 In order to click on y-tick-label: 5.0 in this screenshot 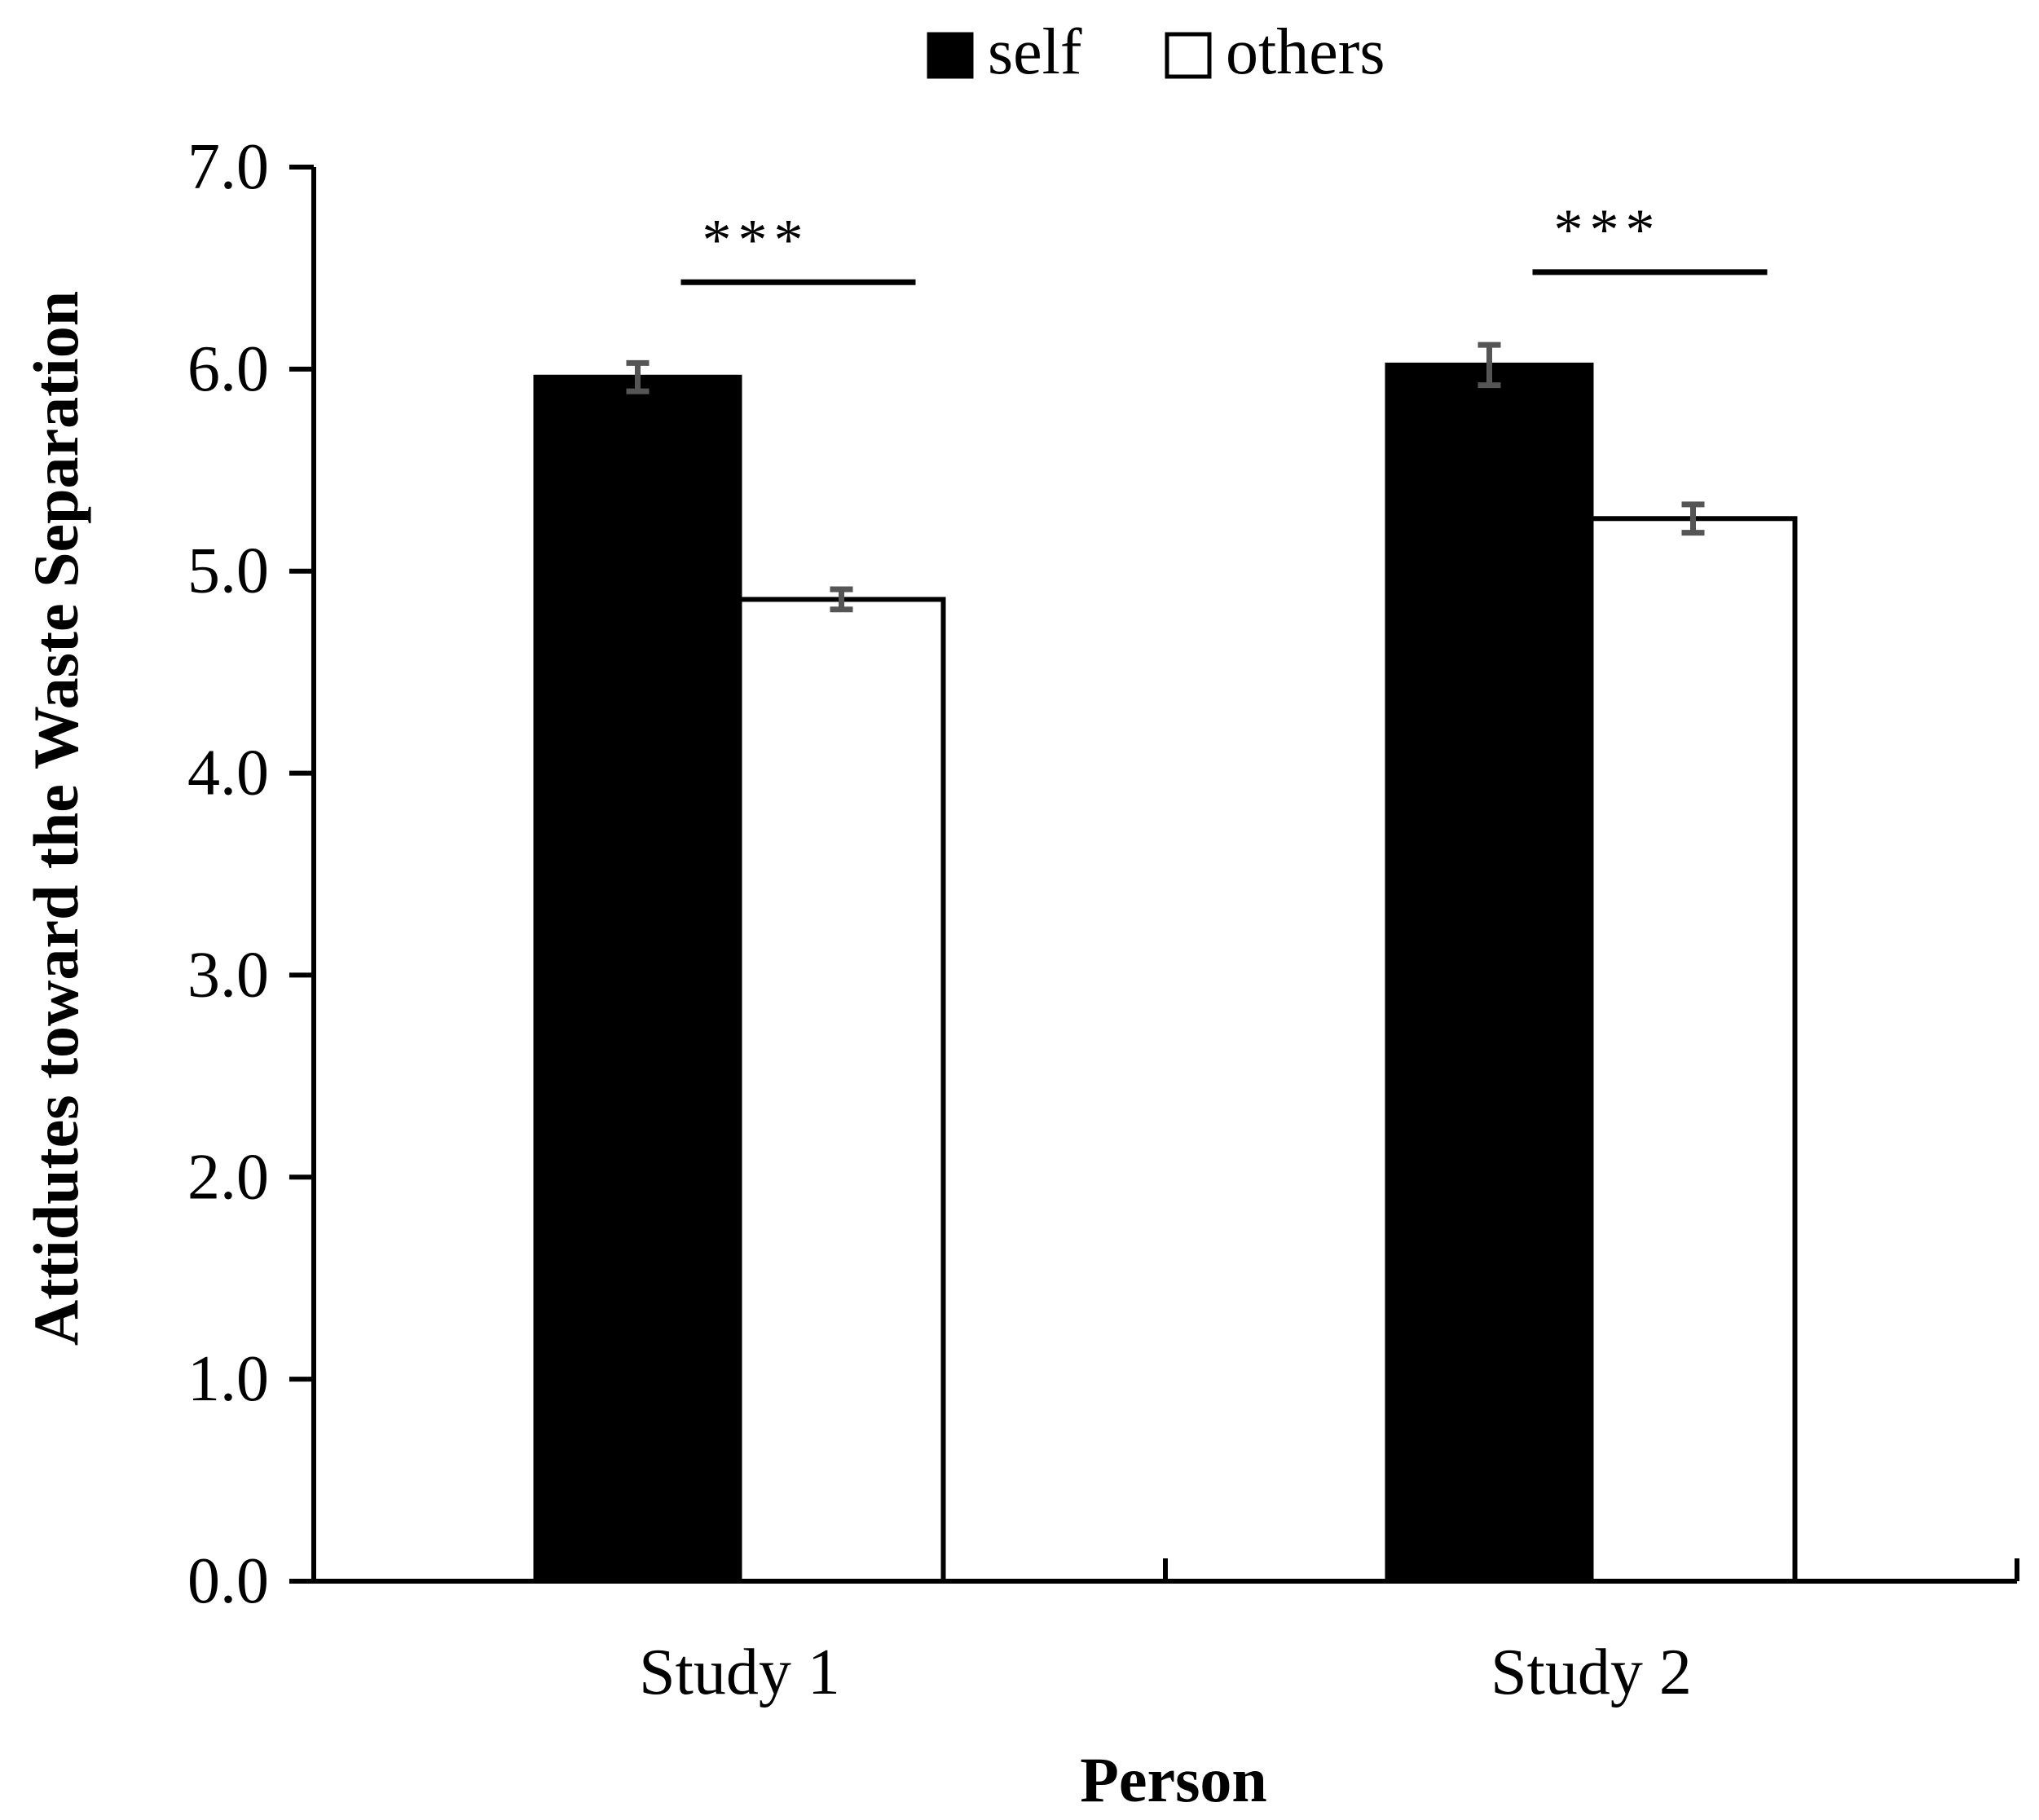, I will do `click(228, 571)`.